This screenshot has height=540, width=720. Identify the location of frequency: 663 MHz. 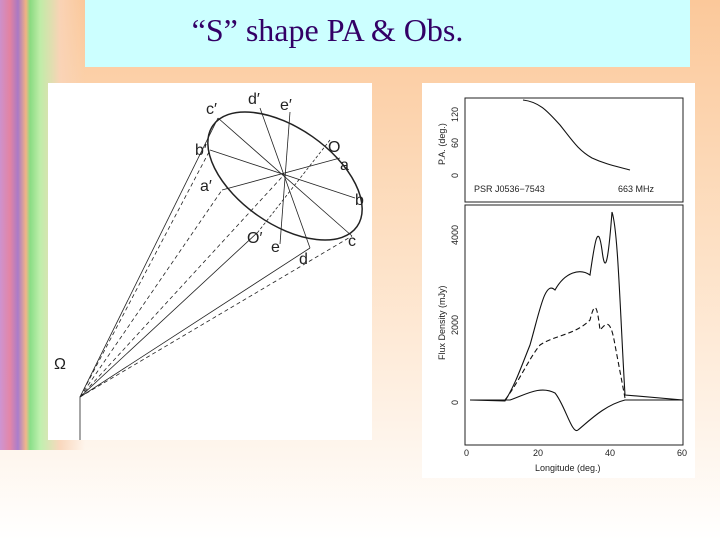
(636, 189).